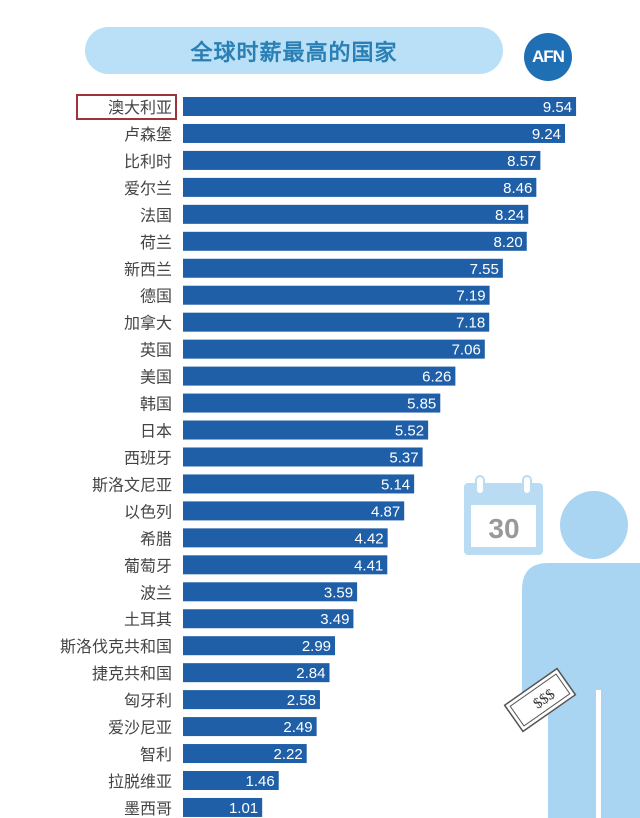  I want to click on value-label: 3.49, so click(334, 619).